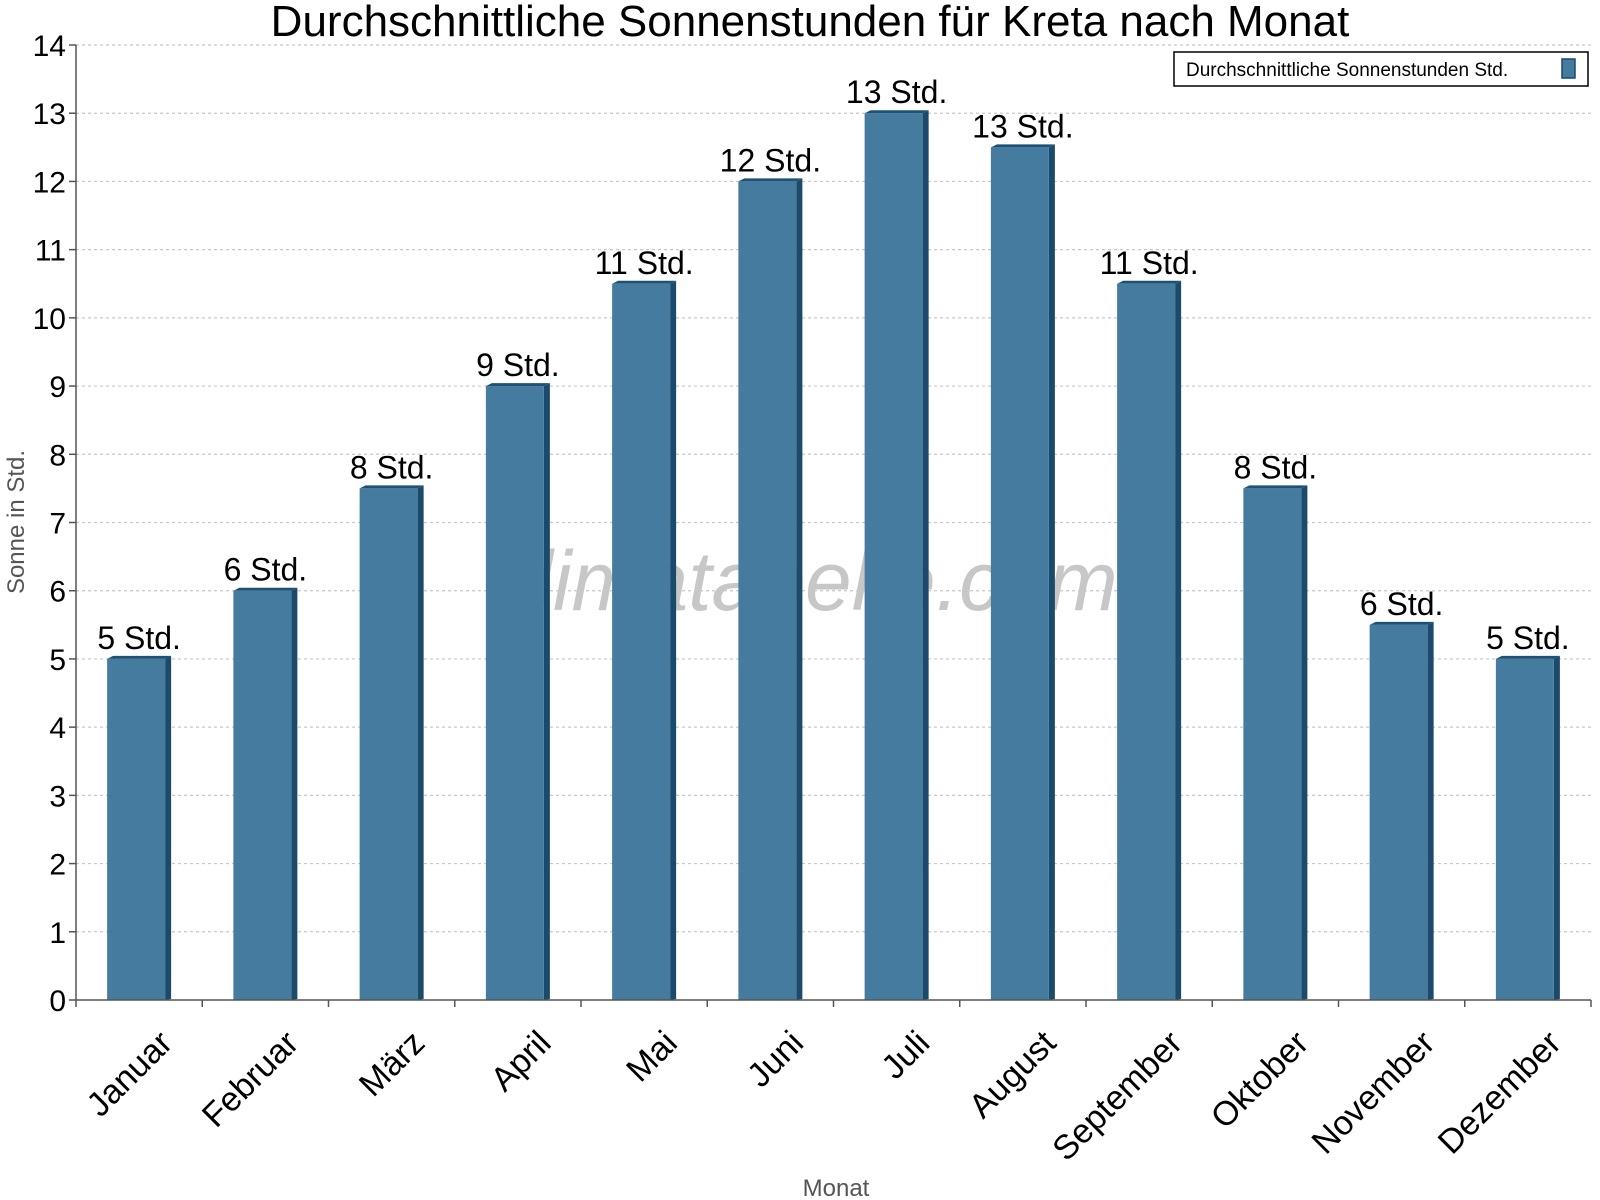 This screenshot has height=1200, width=1600. I want to click on x-tick-label: Juli, so click(905, 1055).